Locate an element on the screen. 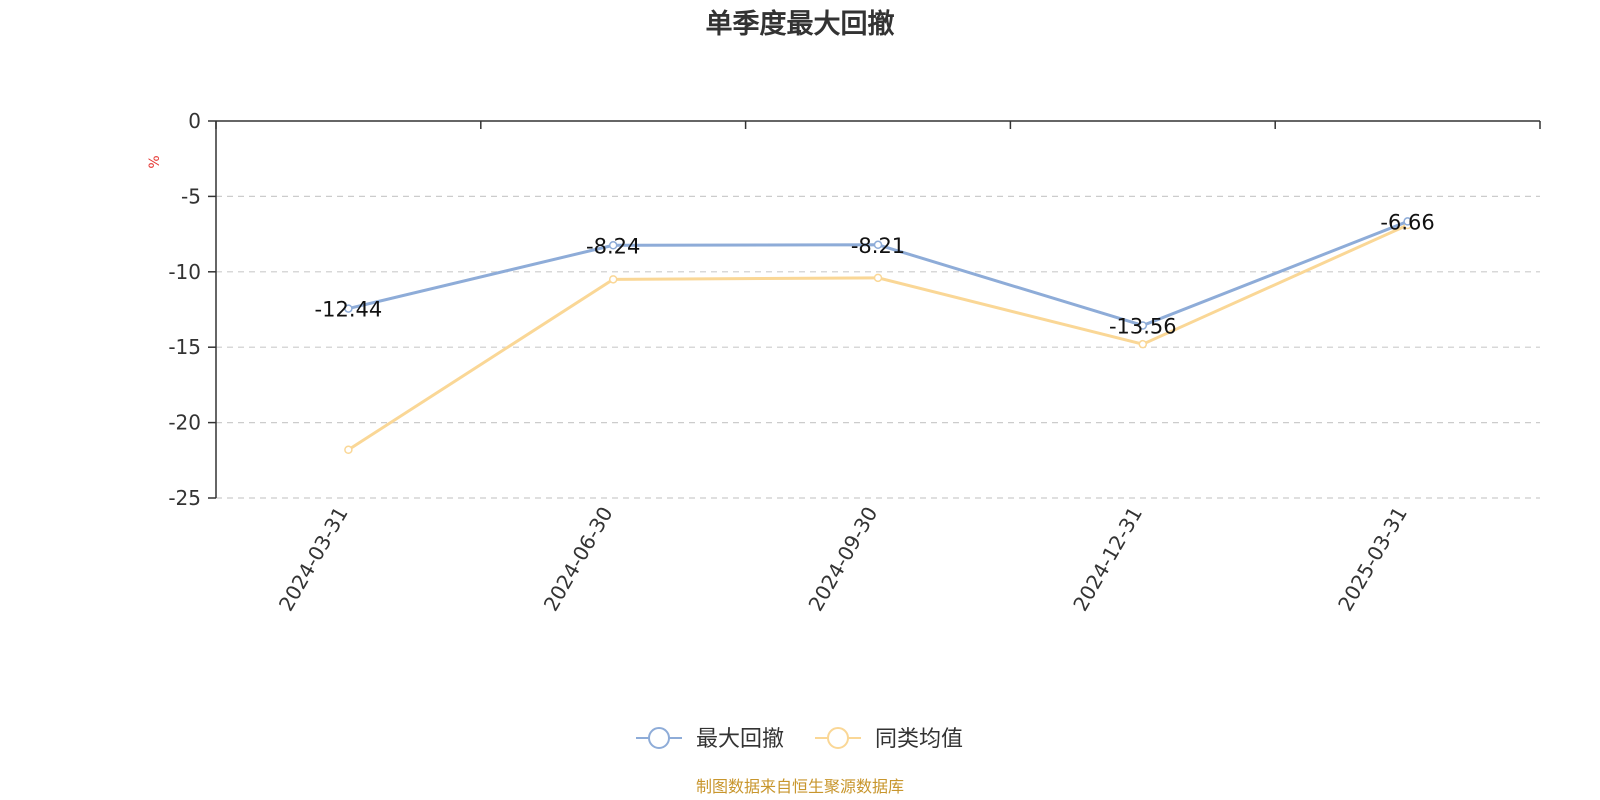  y-tick-label: -5 is located at coordinates (191, 196).